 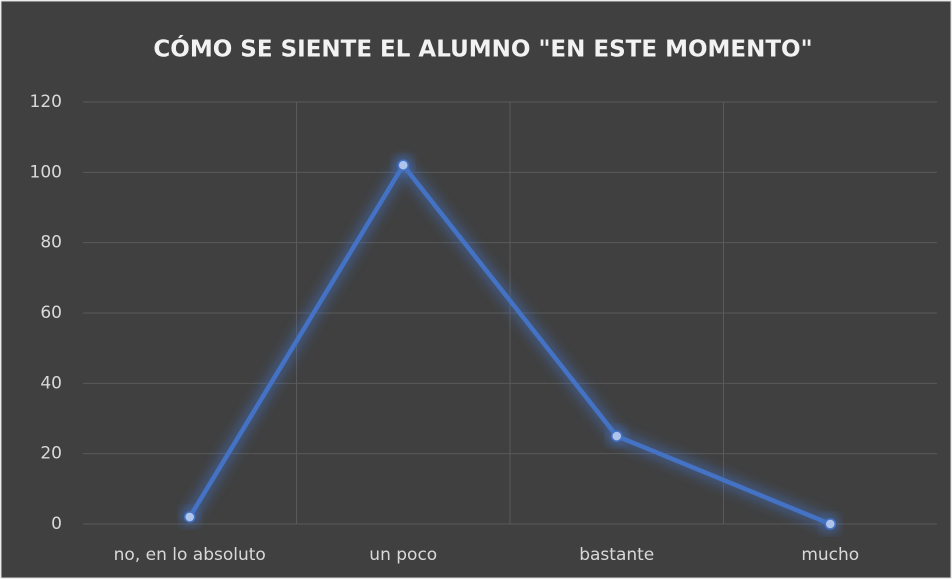 I want to click on y-tick-label: 0, so click(x=56, y=524).